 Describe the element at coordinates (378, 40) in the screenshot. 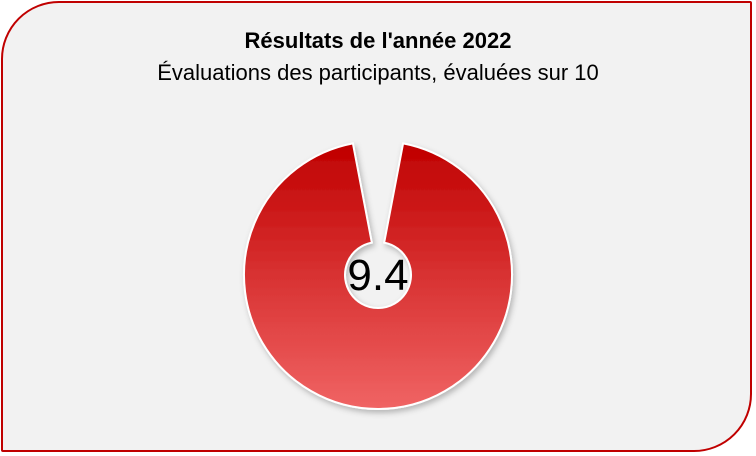

I see `chart-title: Résultats de l'année 2022` at that location.